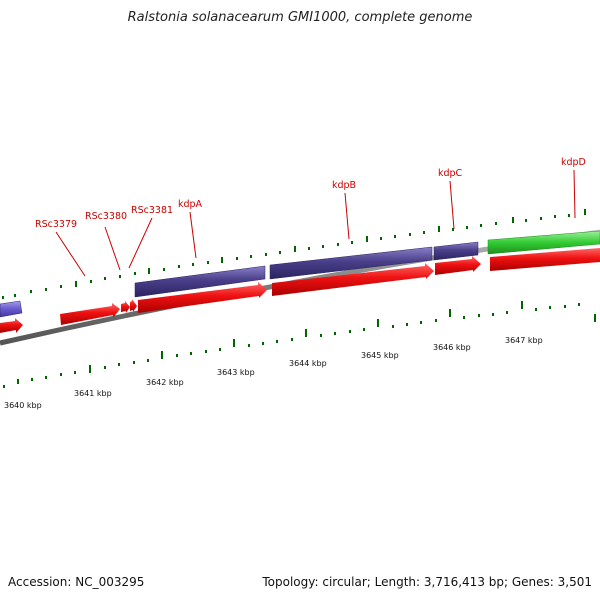 The height and width of the screenshot is (600, 600). Describe the element at coordinates (344, 185) in the screenshot. I see `gene-label-kdpB: kdpB` at that location.